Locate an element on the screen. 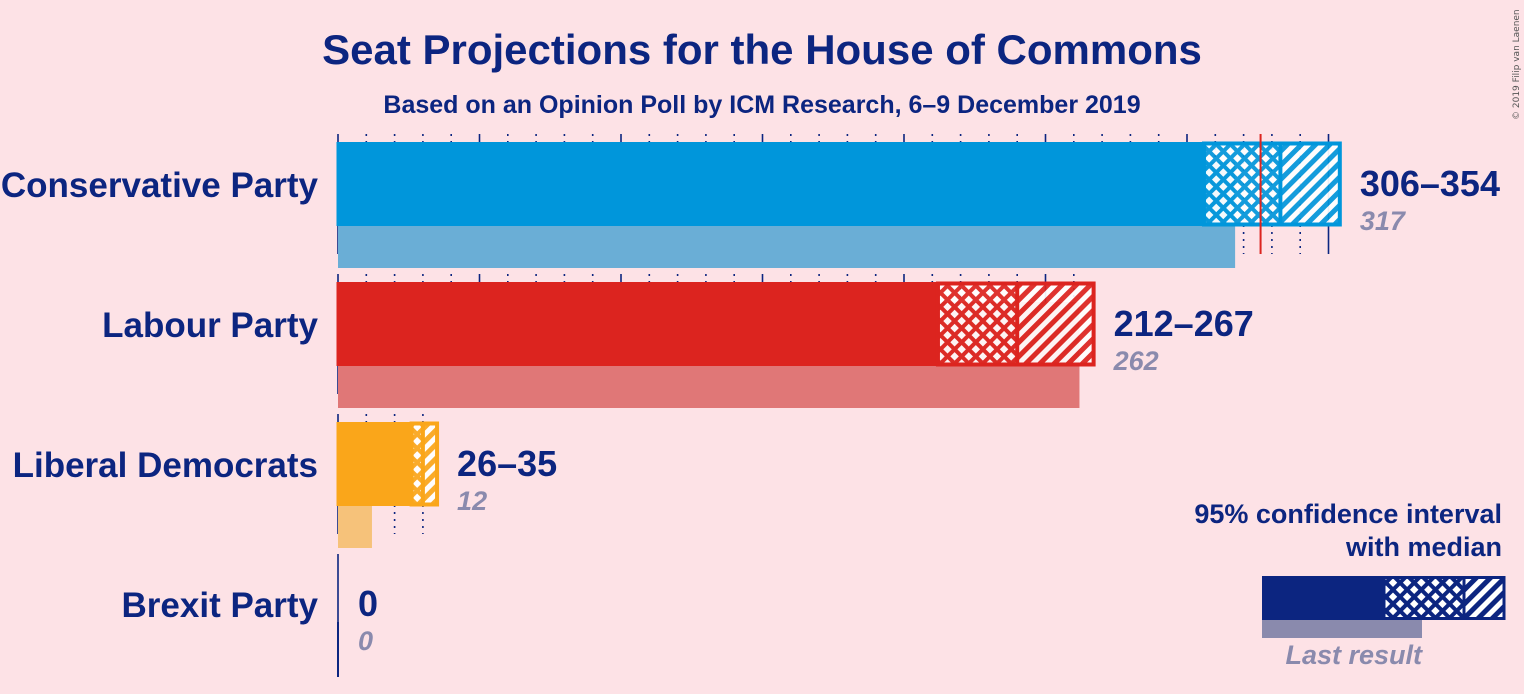 Image resolution: width=1524 pixels, height=694 pixels. bar-ci-outline-conservative-party is located at coordinates (1271, 184).